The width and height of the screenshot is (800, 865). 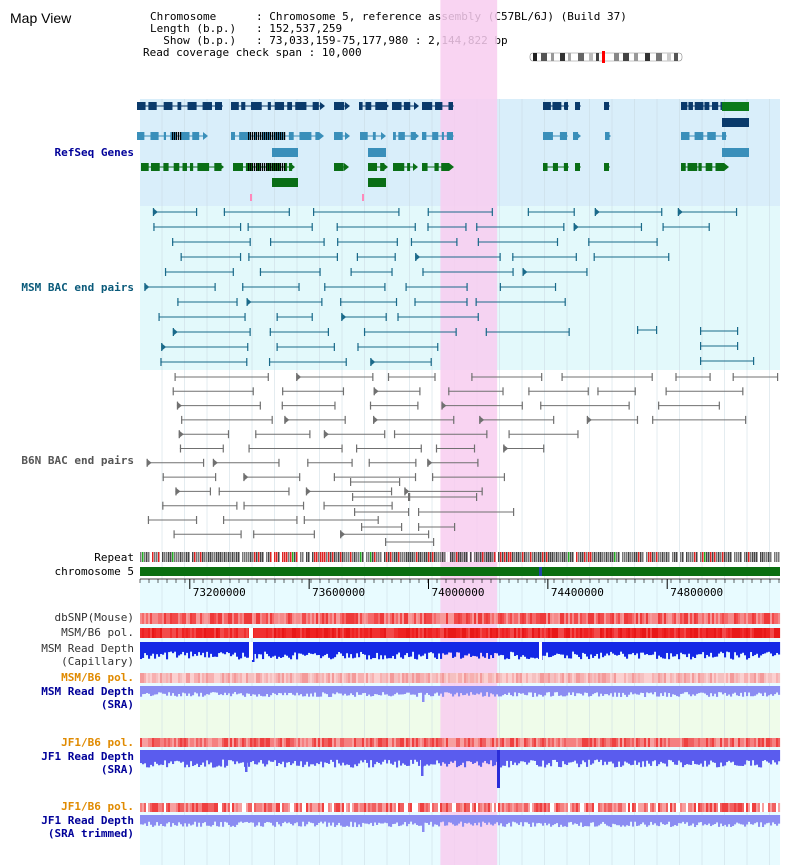 I want to click on refseq-track-label: RefSeq Genes, so click(x=94, y=152).